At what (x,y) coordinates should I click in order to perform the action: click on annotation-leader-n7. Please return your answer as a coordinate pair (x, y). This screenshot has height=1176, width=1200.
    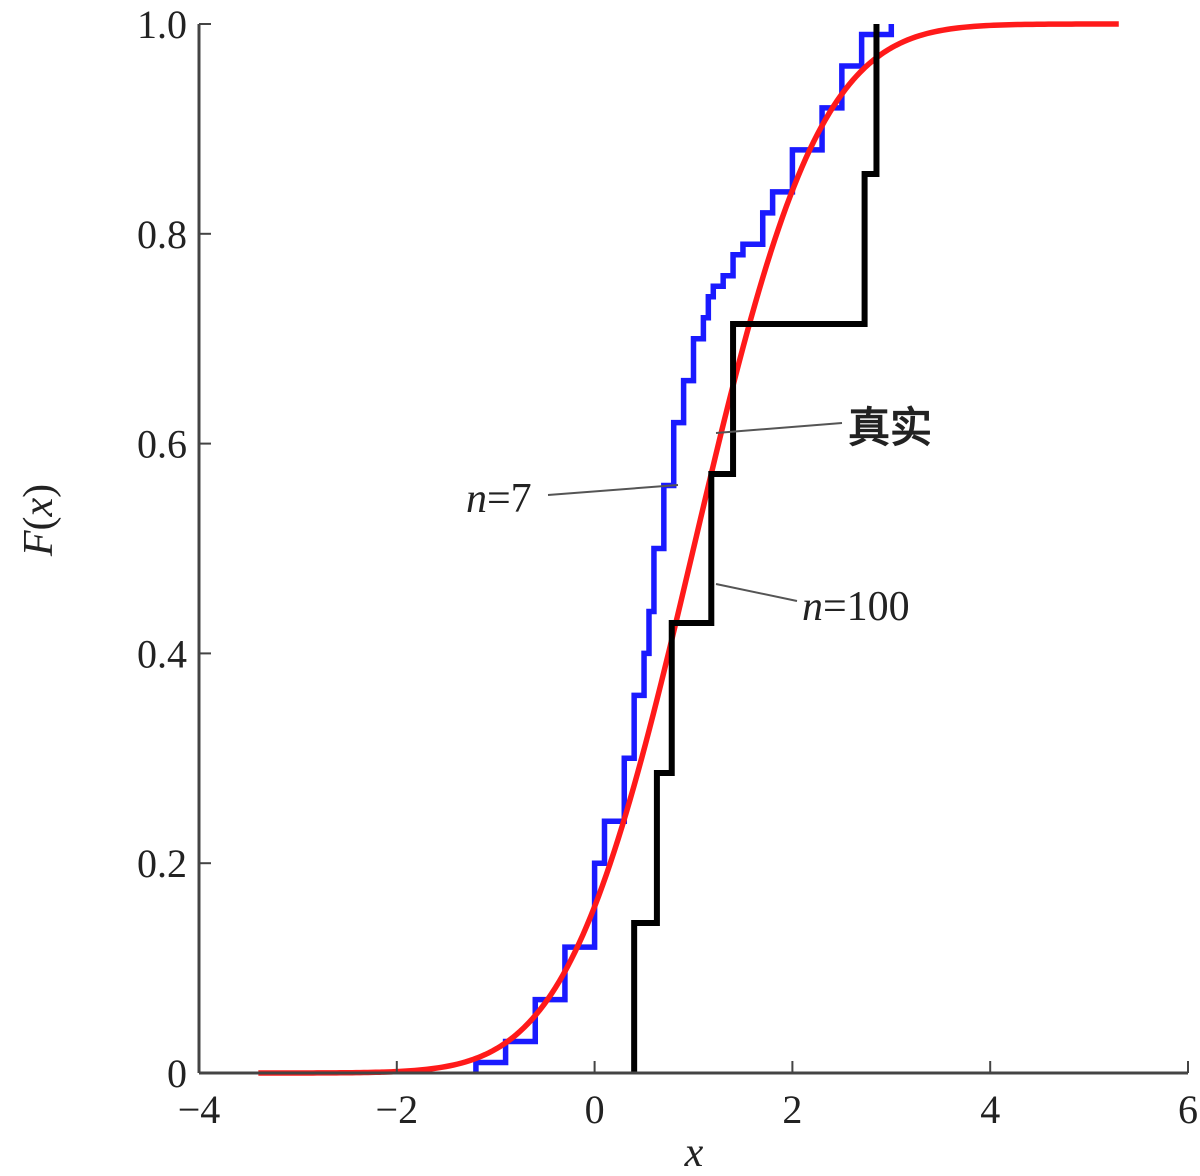
    Looking at the image, I should click on (613, 490).